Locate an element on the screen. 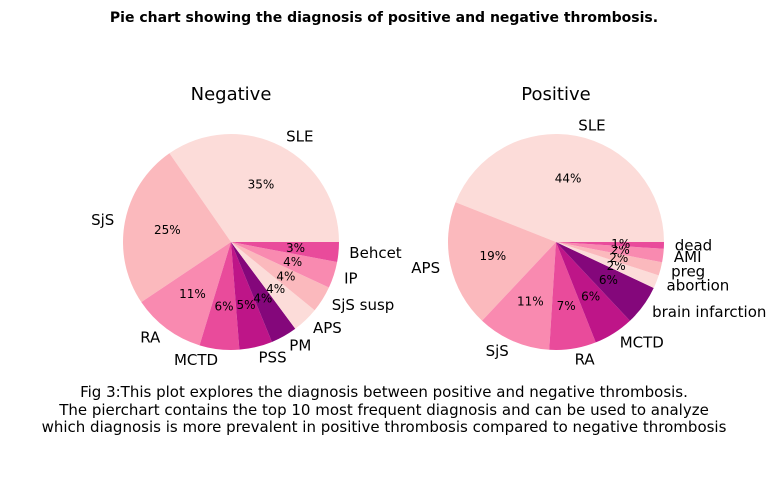 This screenshot has height=480, width=768. pie-slice-positive-dead is located at coordinates (610, 245).